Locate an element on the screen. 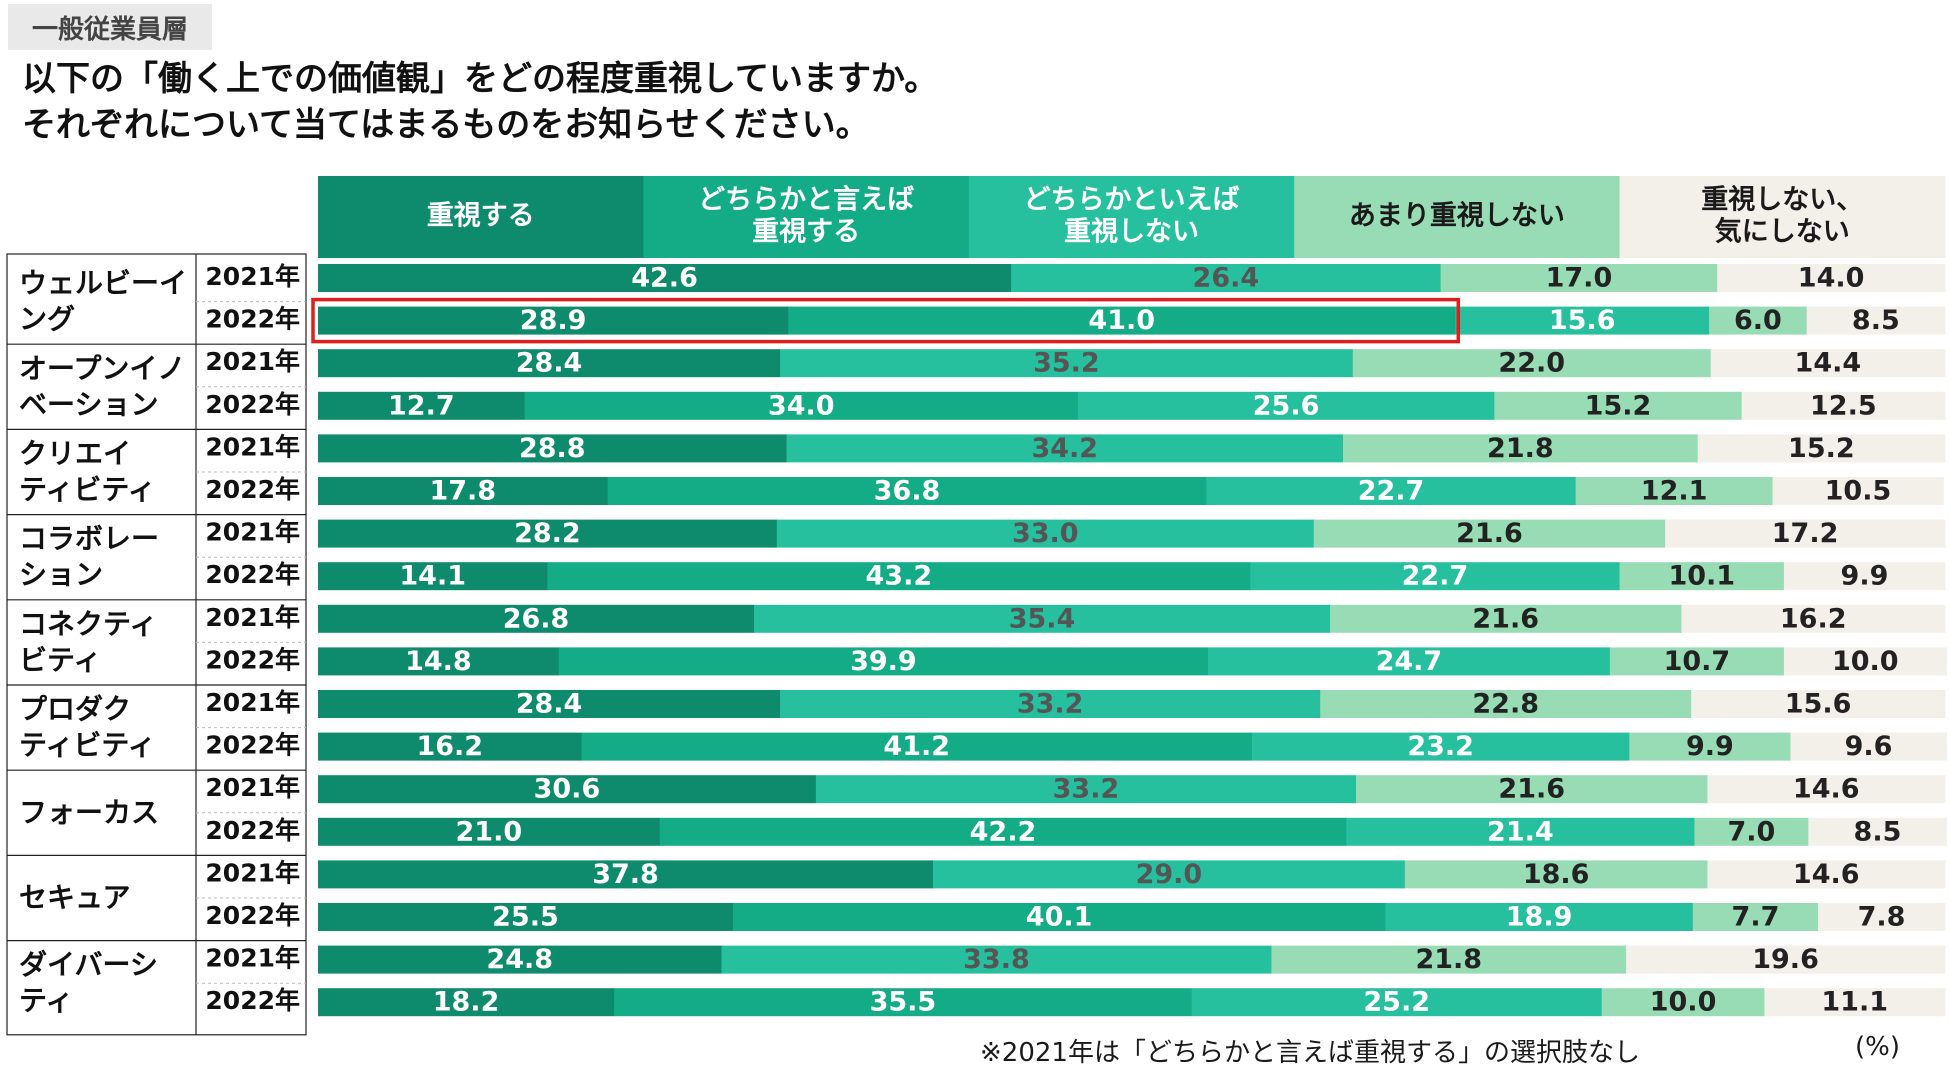  data-label: 10.7 is located at coordinates (1697, 661).